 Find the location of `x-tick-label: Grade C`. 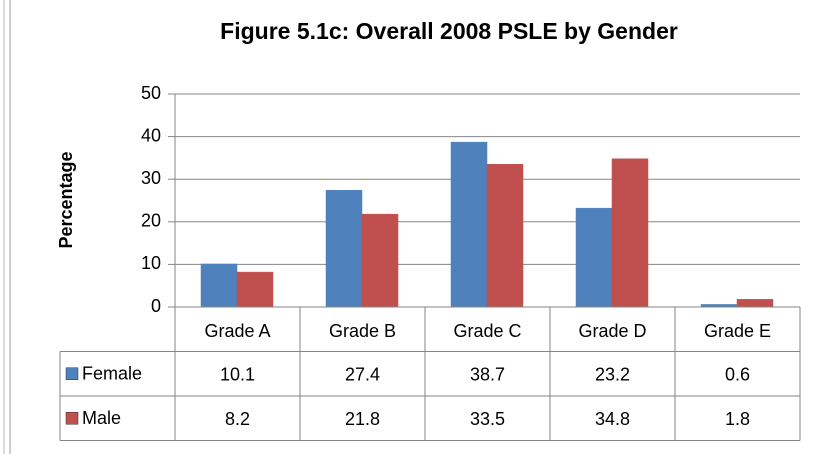

x-tick-label: Grade C is located at coordinates (487, 331).